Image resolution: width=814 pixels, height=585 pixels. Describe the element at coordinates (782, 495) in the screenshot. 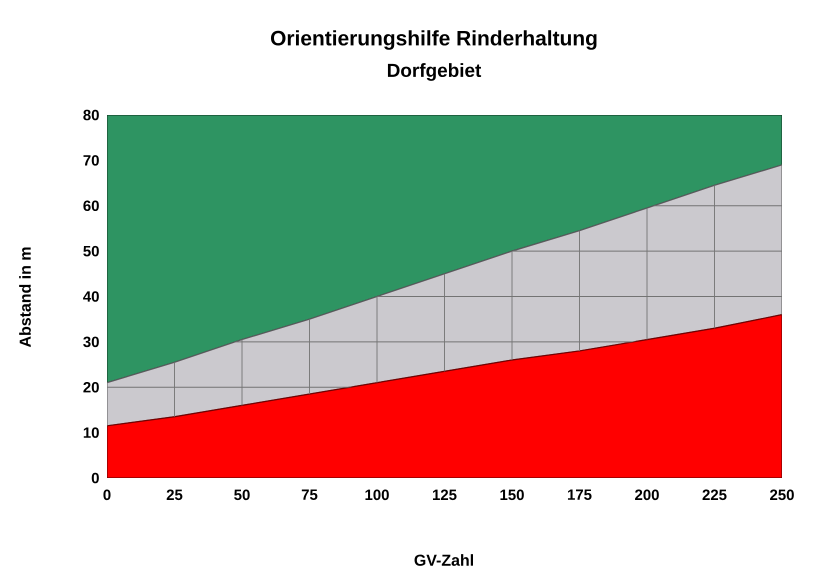

I see `x-tick-label: 250` at that location.